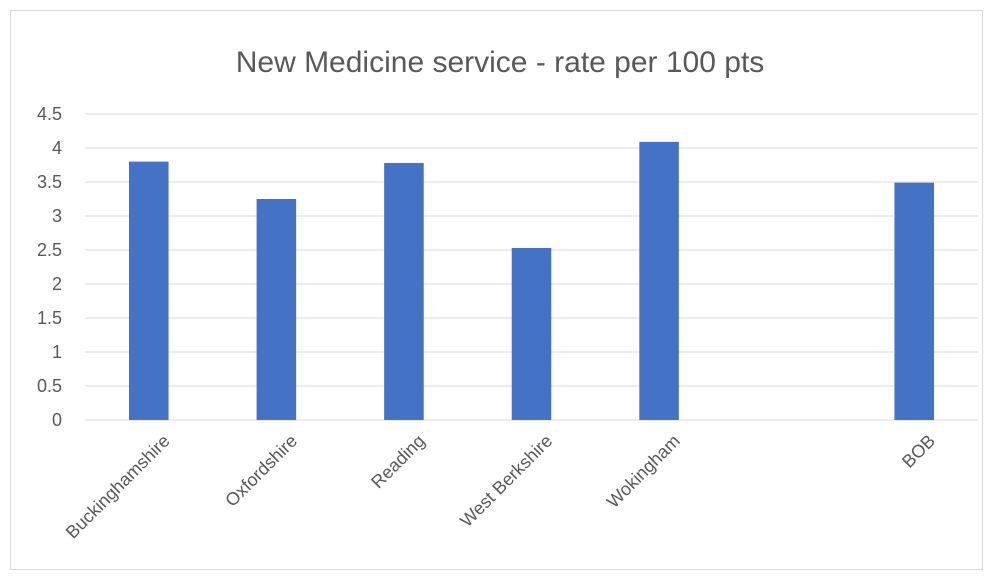 This screenshot has width=993, height=580. Describe the element at coordinates (49, 386) in the screenshot. I see `y-tick-label: 0.5` at that location.